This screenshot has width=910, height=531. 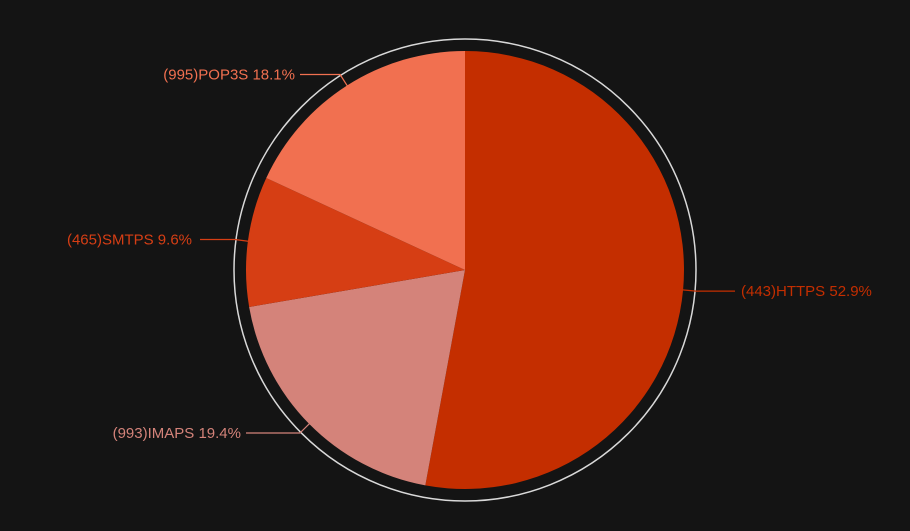 I want to click on pie-slice-993imaps, so click(x=357, y=378).